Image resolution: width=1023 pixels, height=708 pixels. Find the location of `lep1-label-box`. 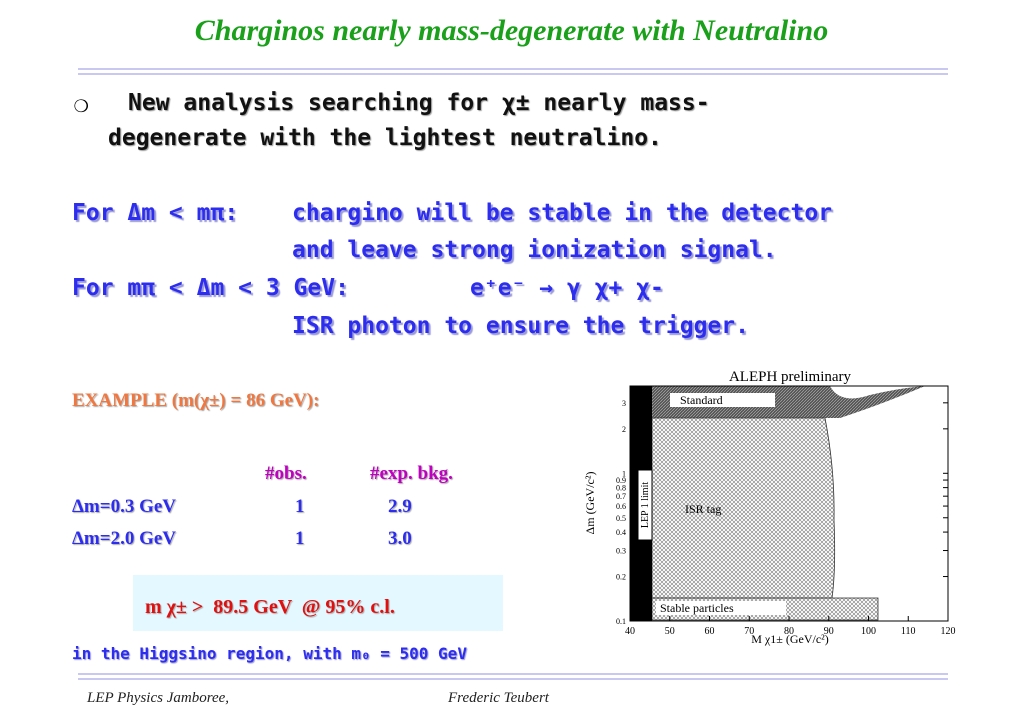

lep1-label-box is located at coordinates (645, 505).